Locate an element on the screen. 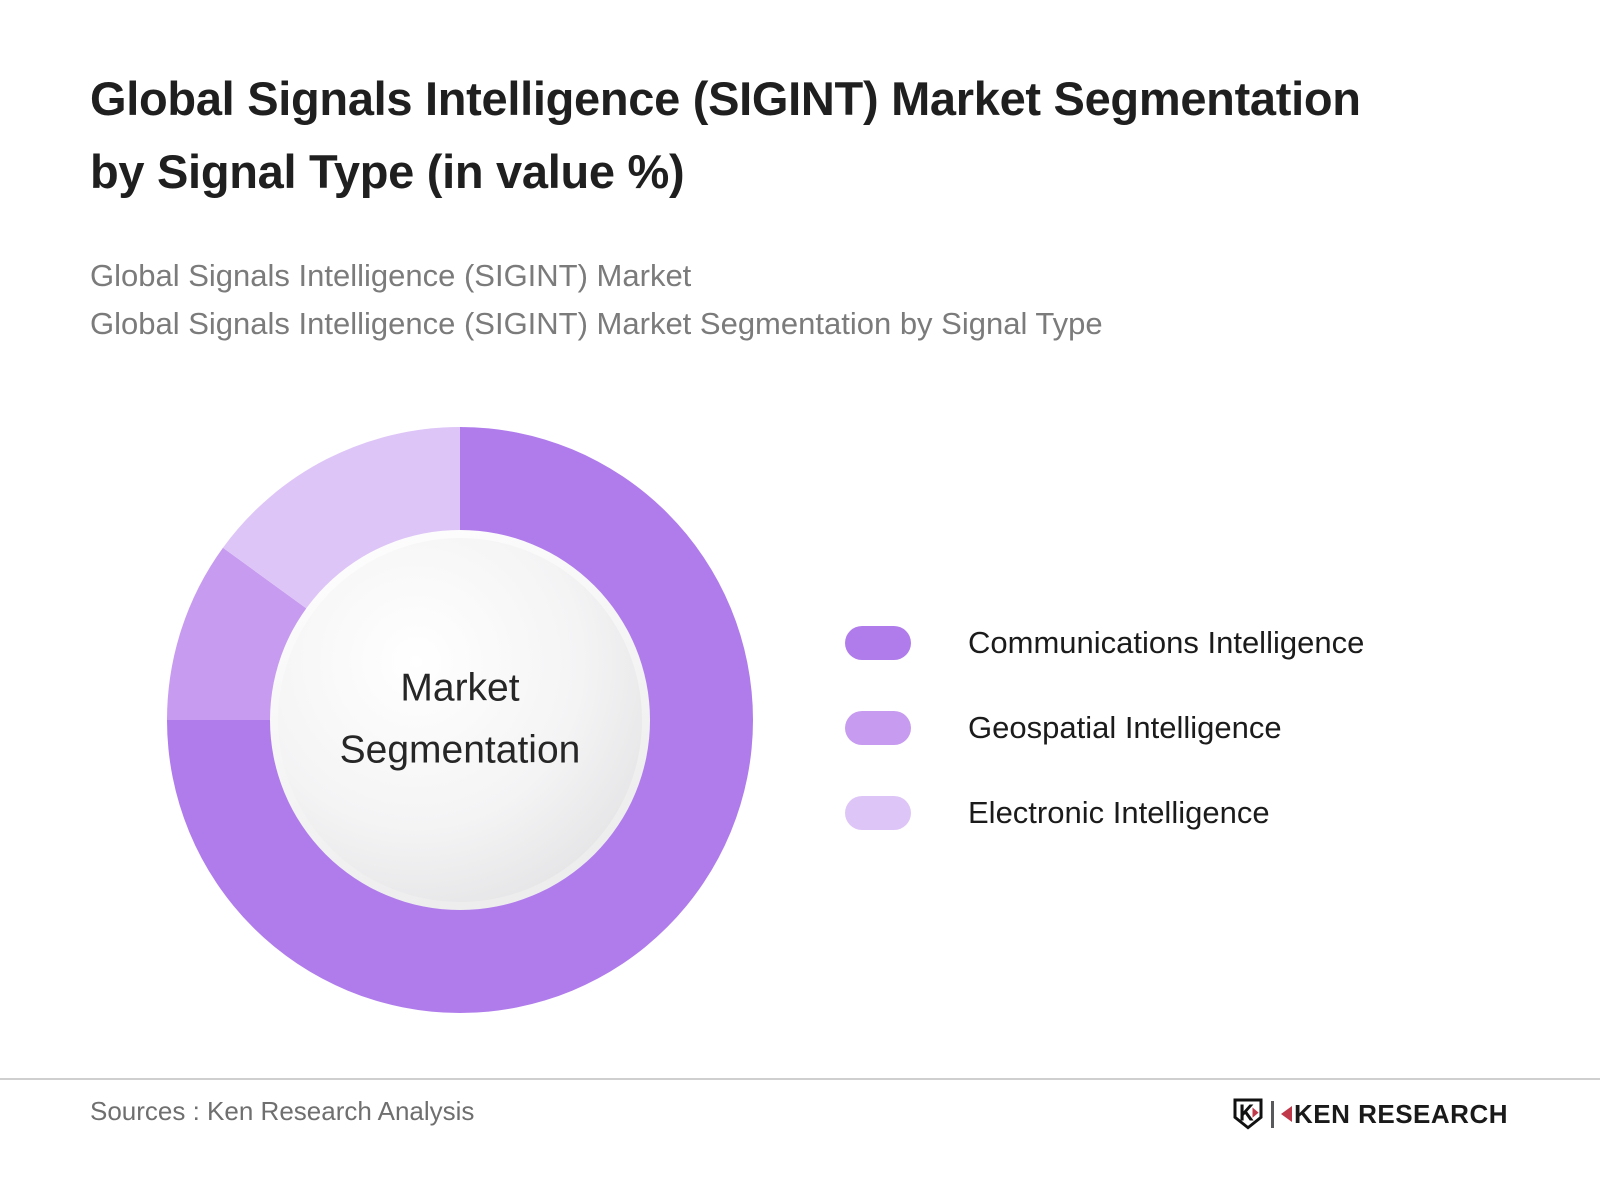 Image resolution: width=1600 pixels, height=1200 pixels. page-title-line-2: by Signal Type (in value %) is located at coordinates (387, 172).